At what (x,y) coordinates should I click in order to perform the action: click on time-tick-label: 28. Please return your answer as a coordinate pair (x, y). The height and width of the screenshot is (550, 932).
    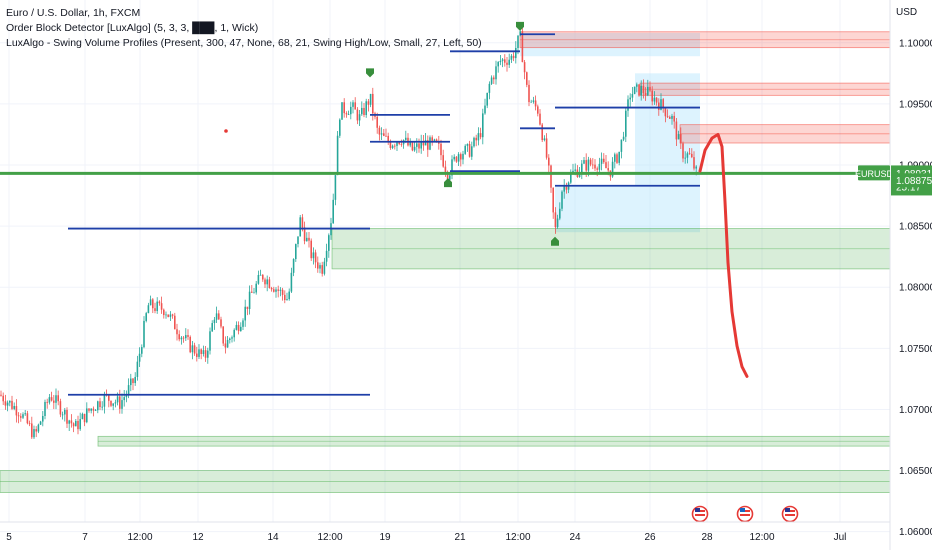
    Looking at the image, I should click on (707, 537).